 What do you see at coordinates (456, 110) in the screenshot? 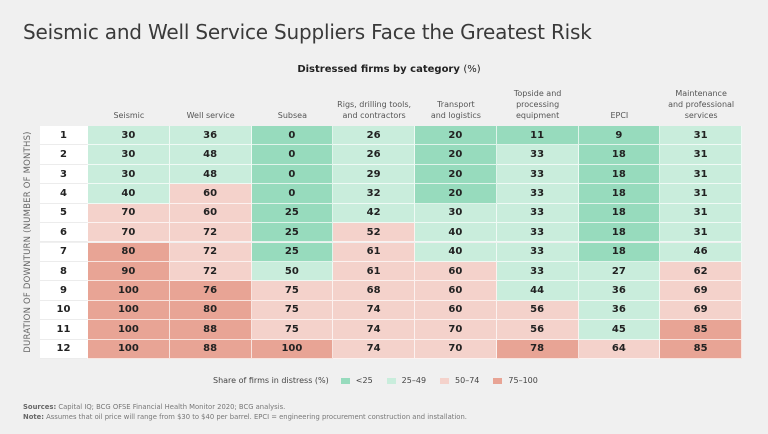
I see `column-header: Transport and logistics` at bounding box center [456, 110].